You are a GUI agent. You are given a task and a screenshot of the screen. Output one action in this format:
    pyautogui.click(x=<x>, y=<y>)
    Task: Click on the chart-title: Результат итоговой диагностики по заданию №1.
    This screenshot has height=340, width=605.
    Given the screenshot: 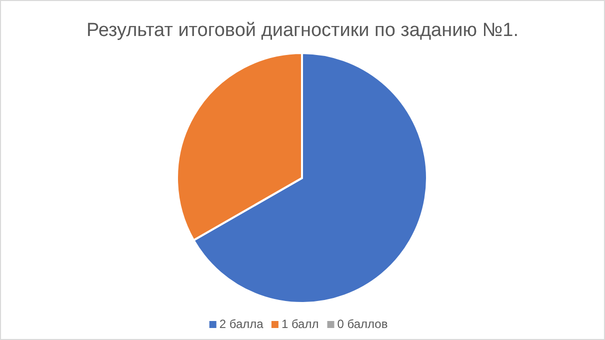 What is the action you would take?
    pyautogui.click(x=302, y=30)
    